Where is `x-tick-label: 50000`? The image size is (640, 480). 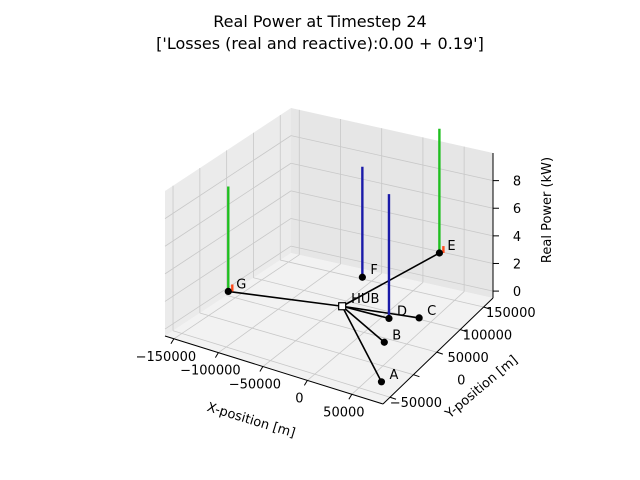
x-tick-label: 50000 is located at coordinates (343, 412).